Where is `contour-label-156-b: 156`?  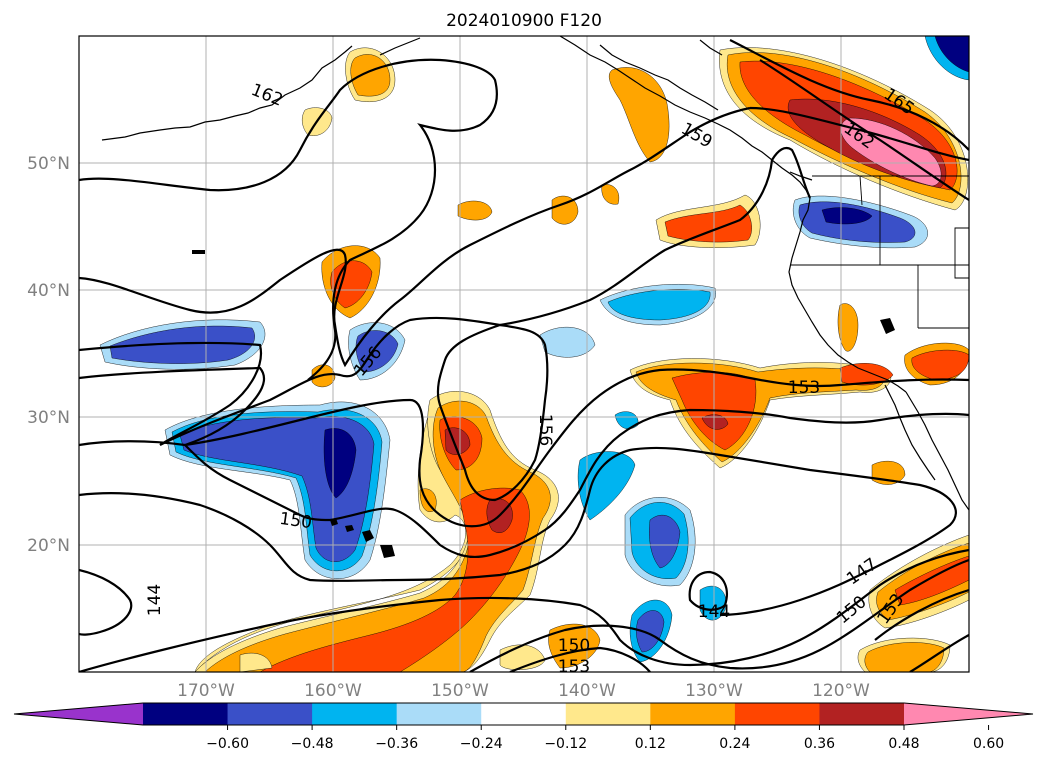
contour-label-156-b: 156 is located at coordinates (545, 430).